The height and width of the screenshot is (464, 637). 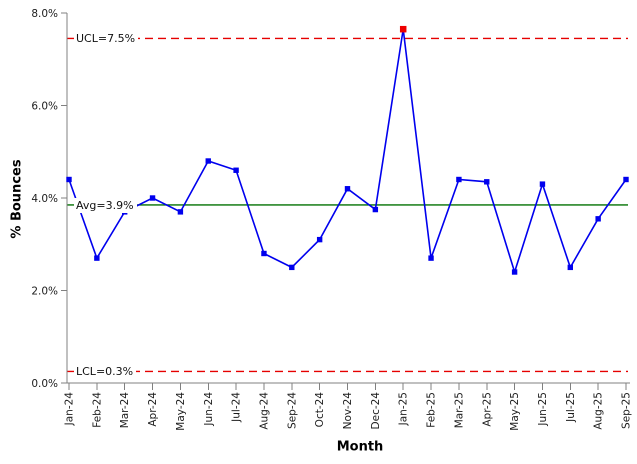 I want to click on avg-label: Avg=3.9%, so click(x=105, y=205).